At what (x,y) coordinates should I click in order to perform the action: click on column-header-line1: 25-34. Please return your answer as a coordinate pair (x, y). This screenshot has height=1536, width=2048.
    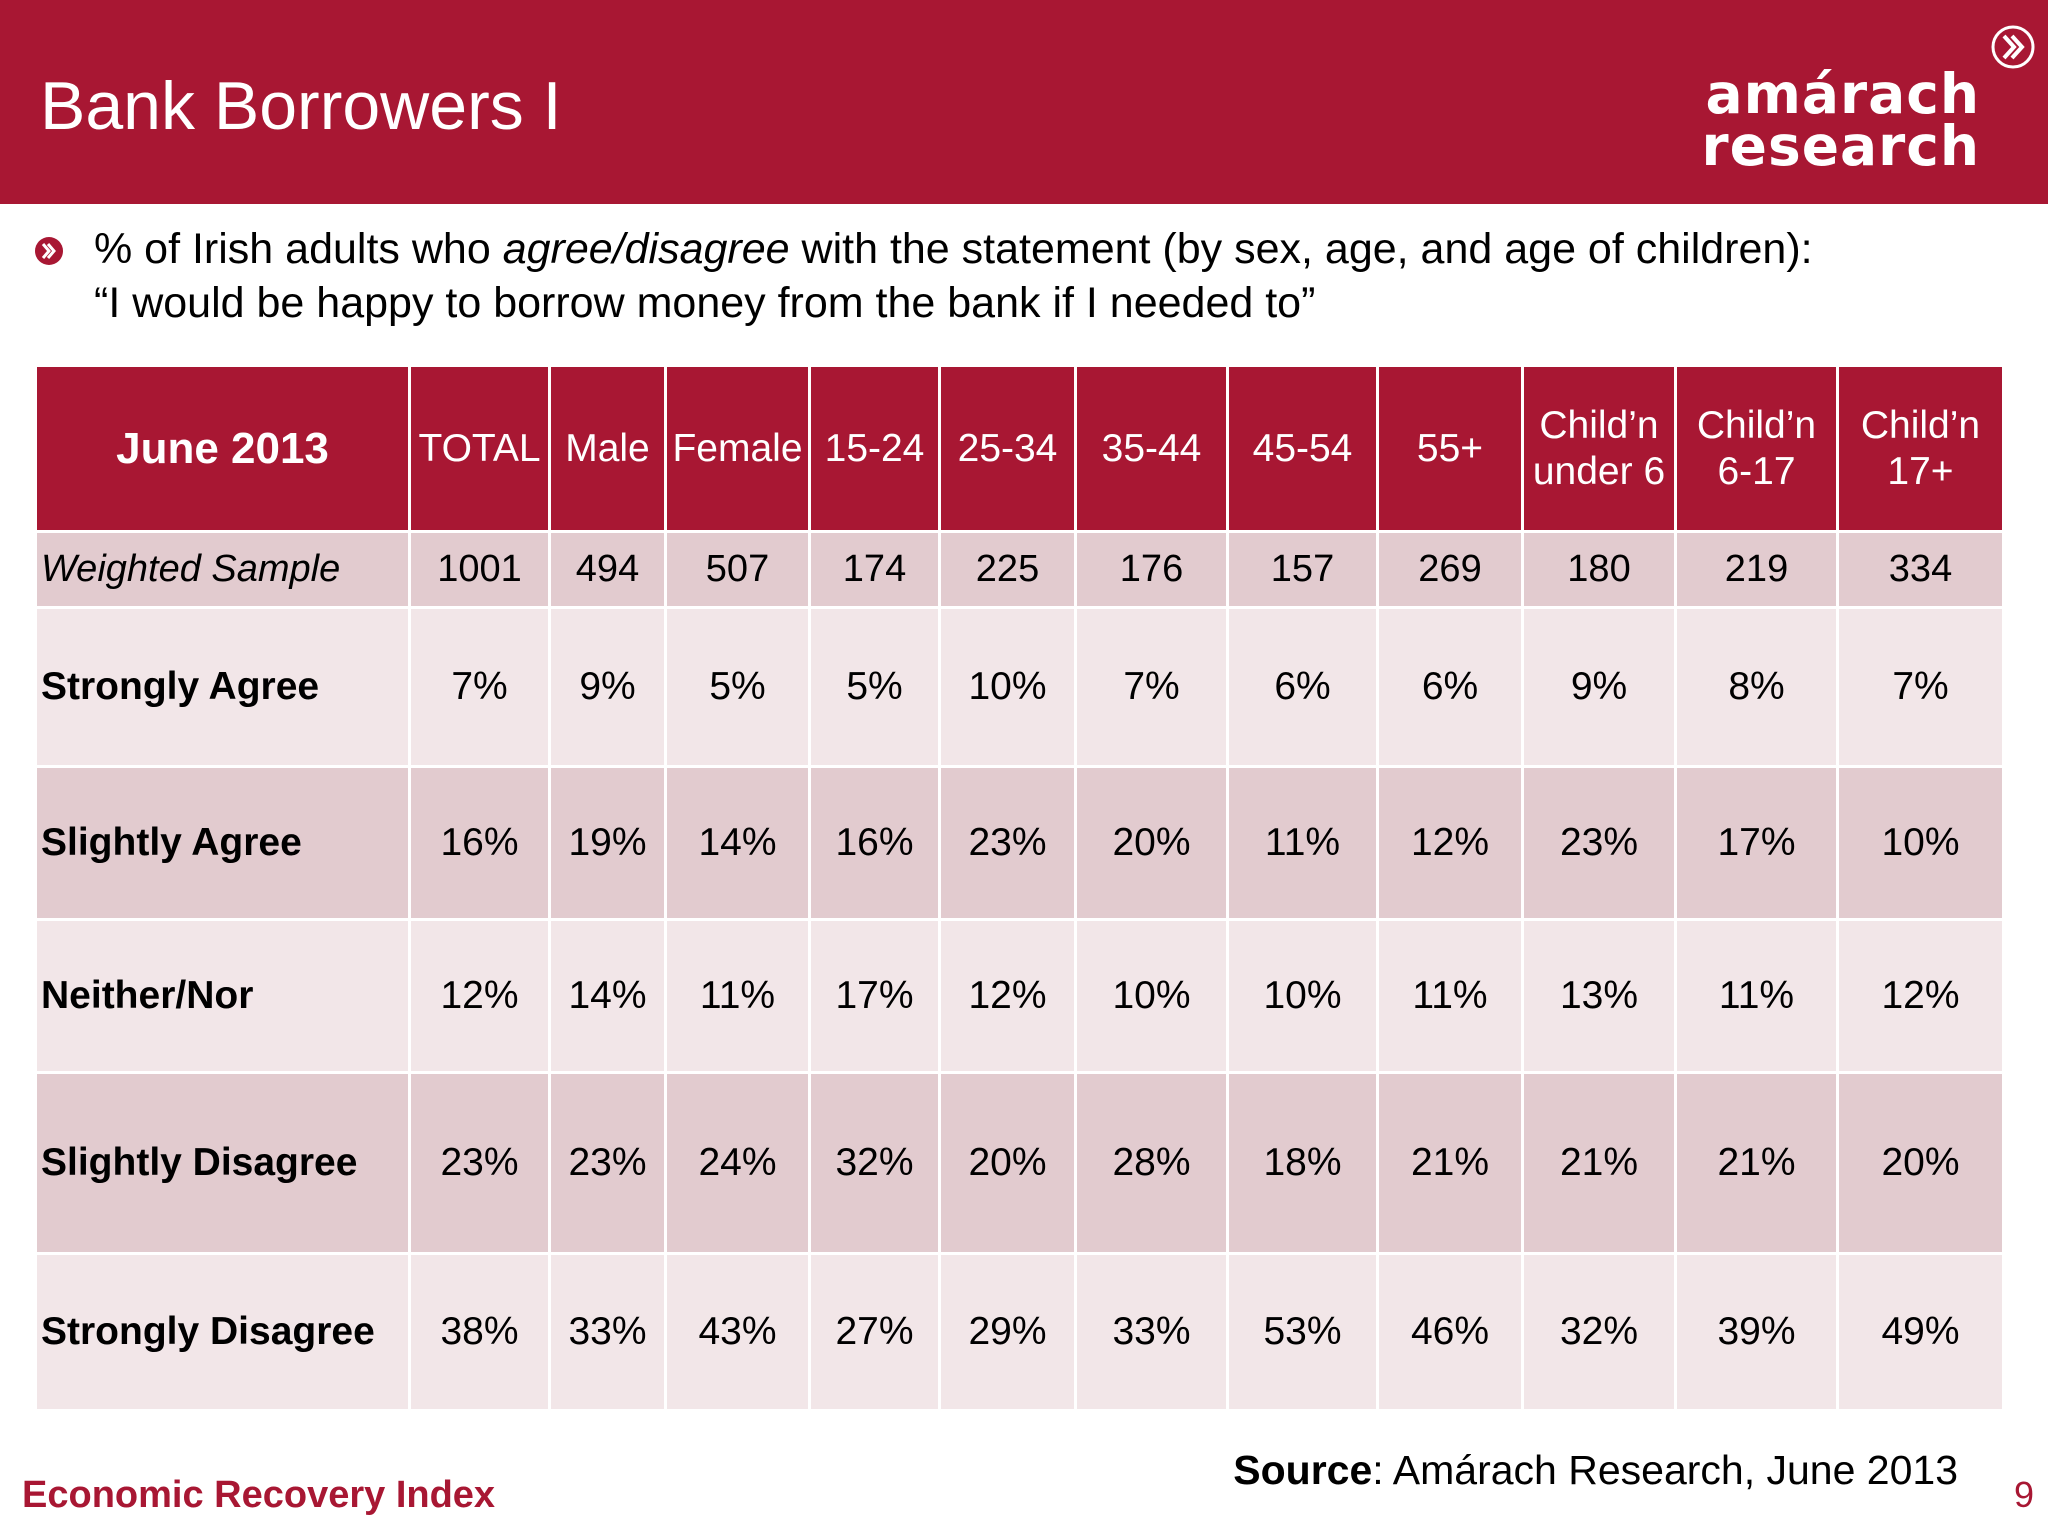
    Looking at the image, I should click on (1007, 448).